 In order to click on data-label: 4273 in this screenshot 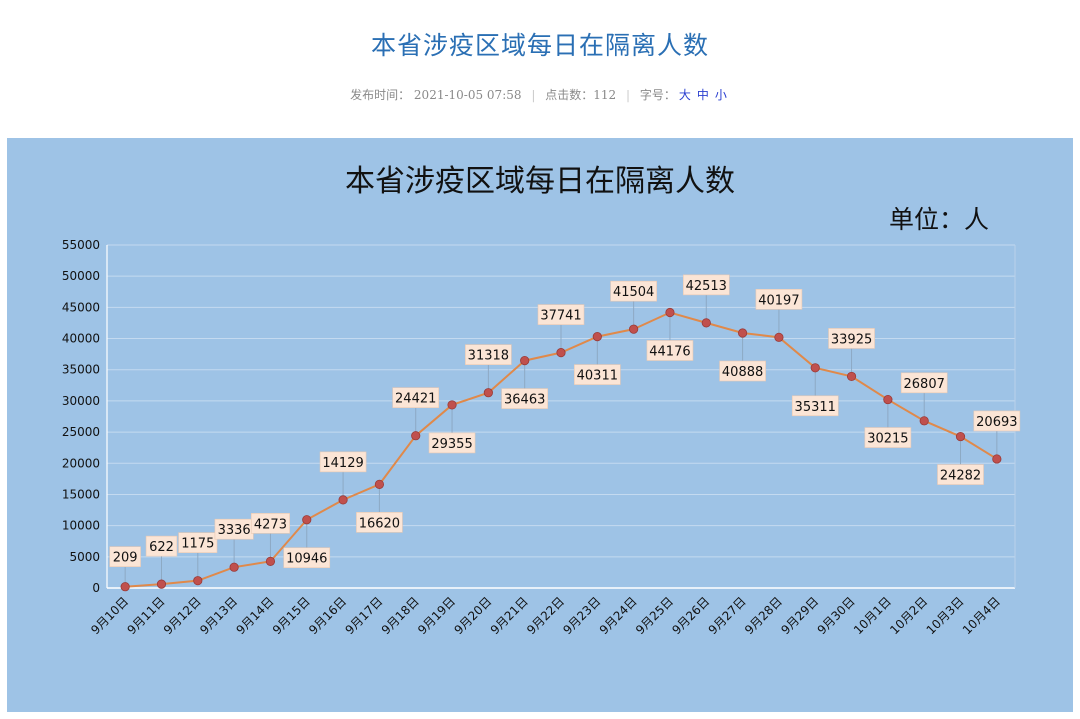, I will do `click(270, 524)`.